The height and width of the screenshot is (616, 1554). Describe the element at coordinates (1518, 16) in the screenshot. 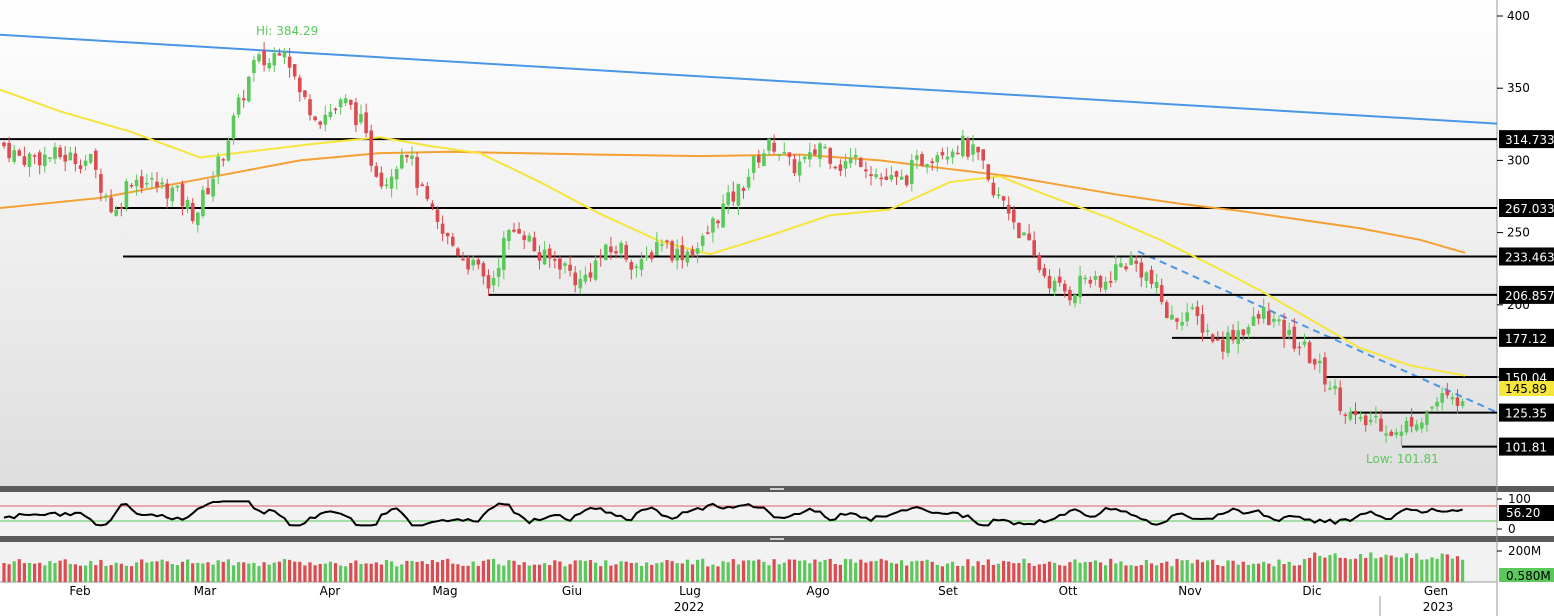

I see `price-tick-label: 400` at that location.